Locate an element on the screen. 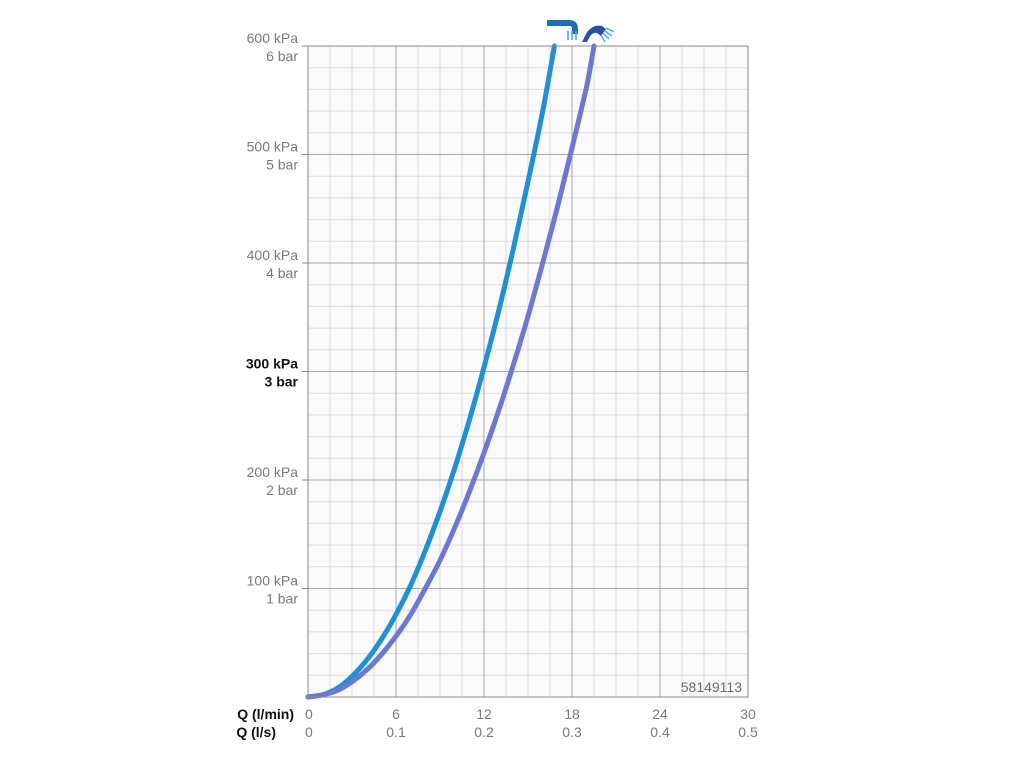  x-tick-label-lmin: 0 is located at coordinates (309, 714).